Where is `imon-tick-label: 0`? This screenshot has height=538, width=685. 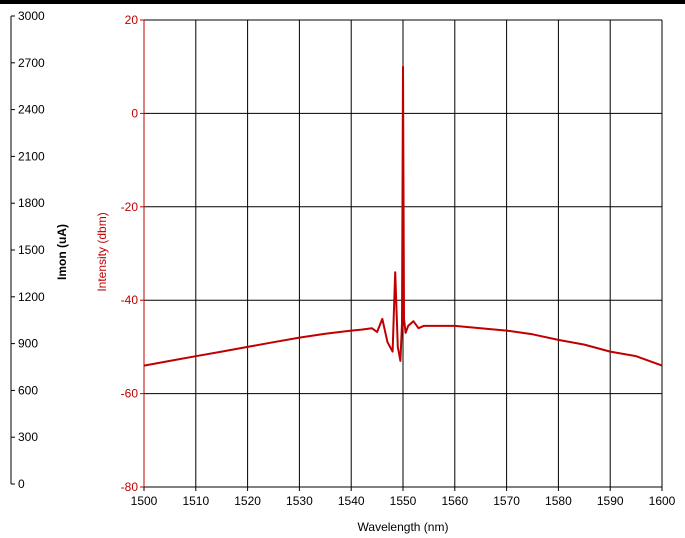 imon-tick-label: 0 is located at coordinates (21, 484).